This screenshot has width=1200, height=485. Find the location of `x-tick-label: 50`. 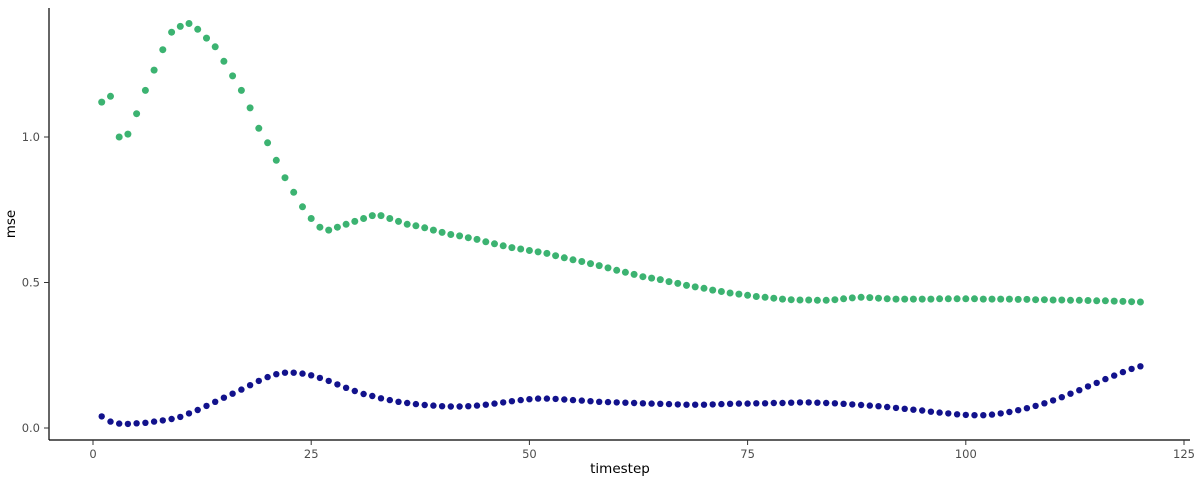

x-tick-label: 50 is located at coordinates (529, 454).